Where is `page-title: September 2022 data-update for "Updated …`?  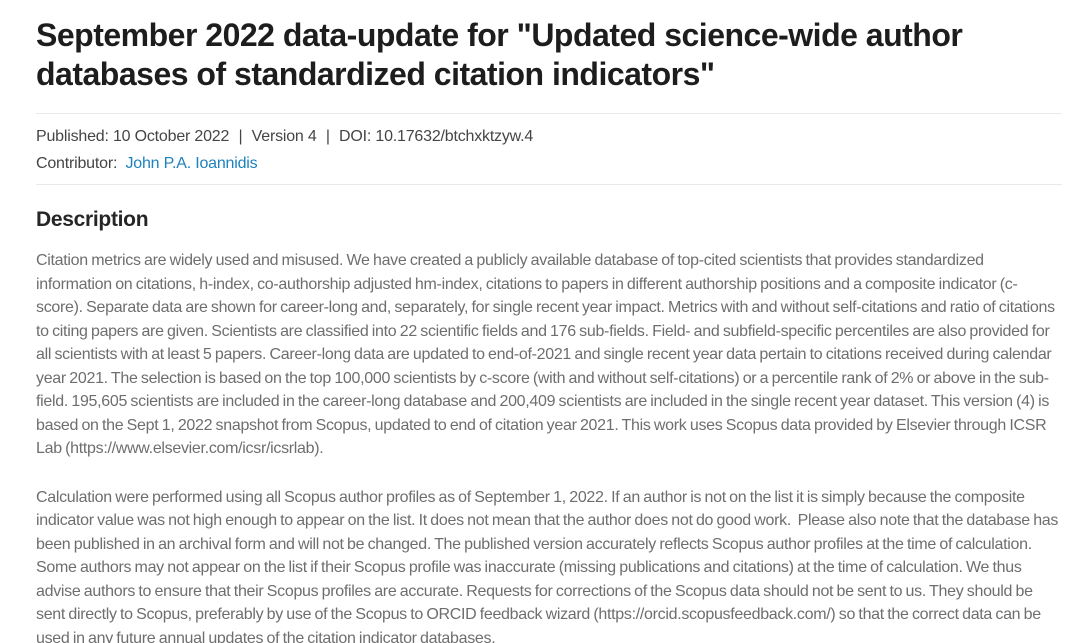 page-title: September 2022 data-update for "Updated … is located at coordinates (499, 54).